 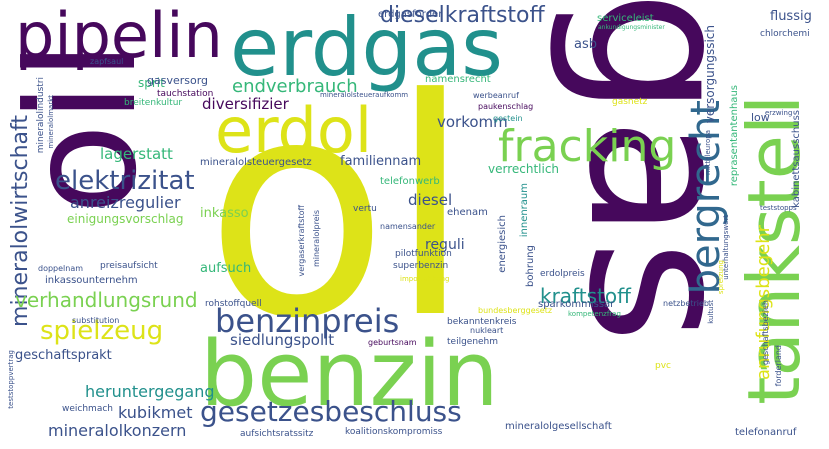 What do you see at coordinates (107, 61) in the screenshot?
I see `word-zapfsaul: zapfsaul` at bounding box center [107, 61].